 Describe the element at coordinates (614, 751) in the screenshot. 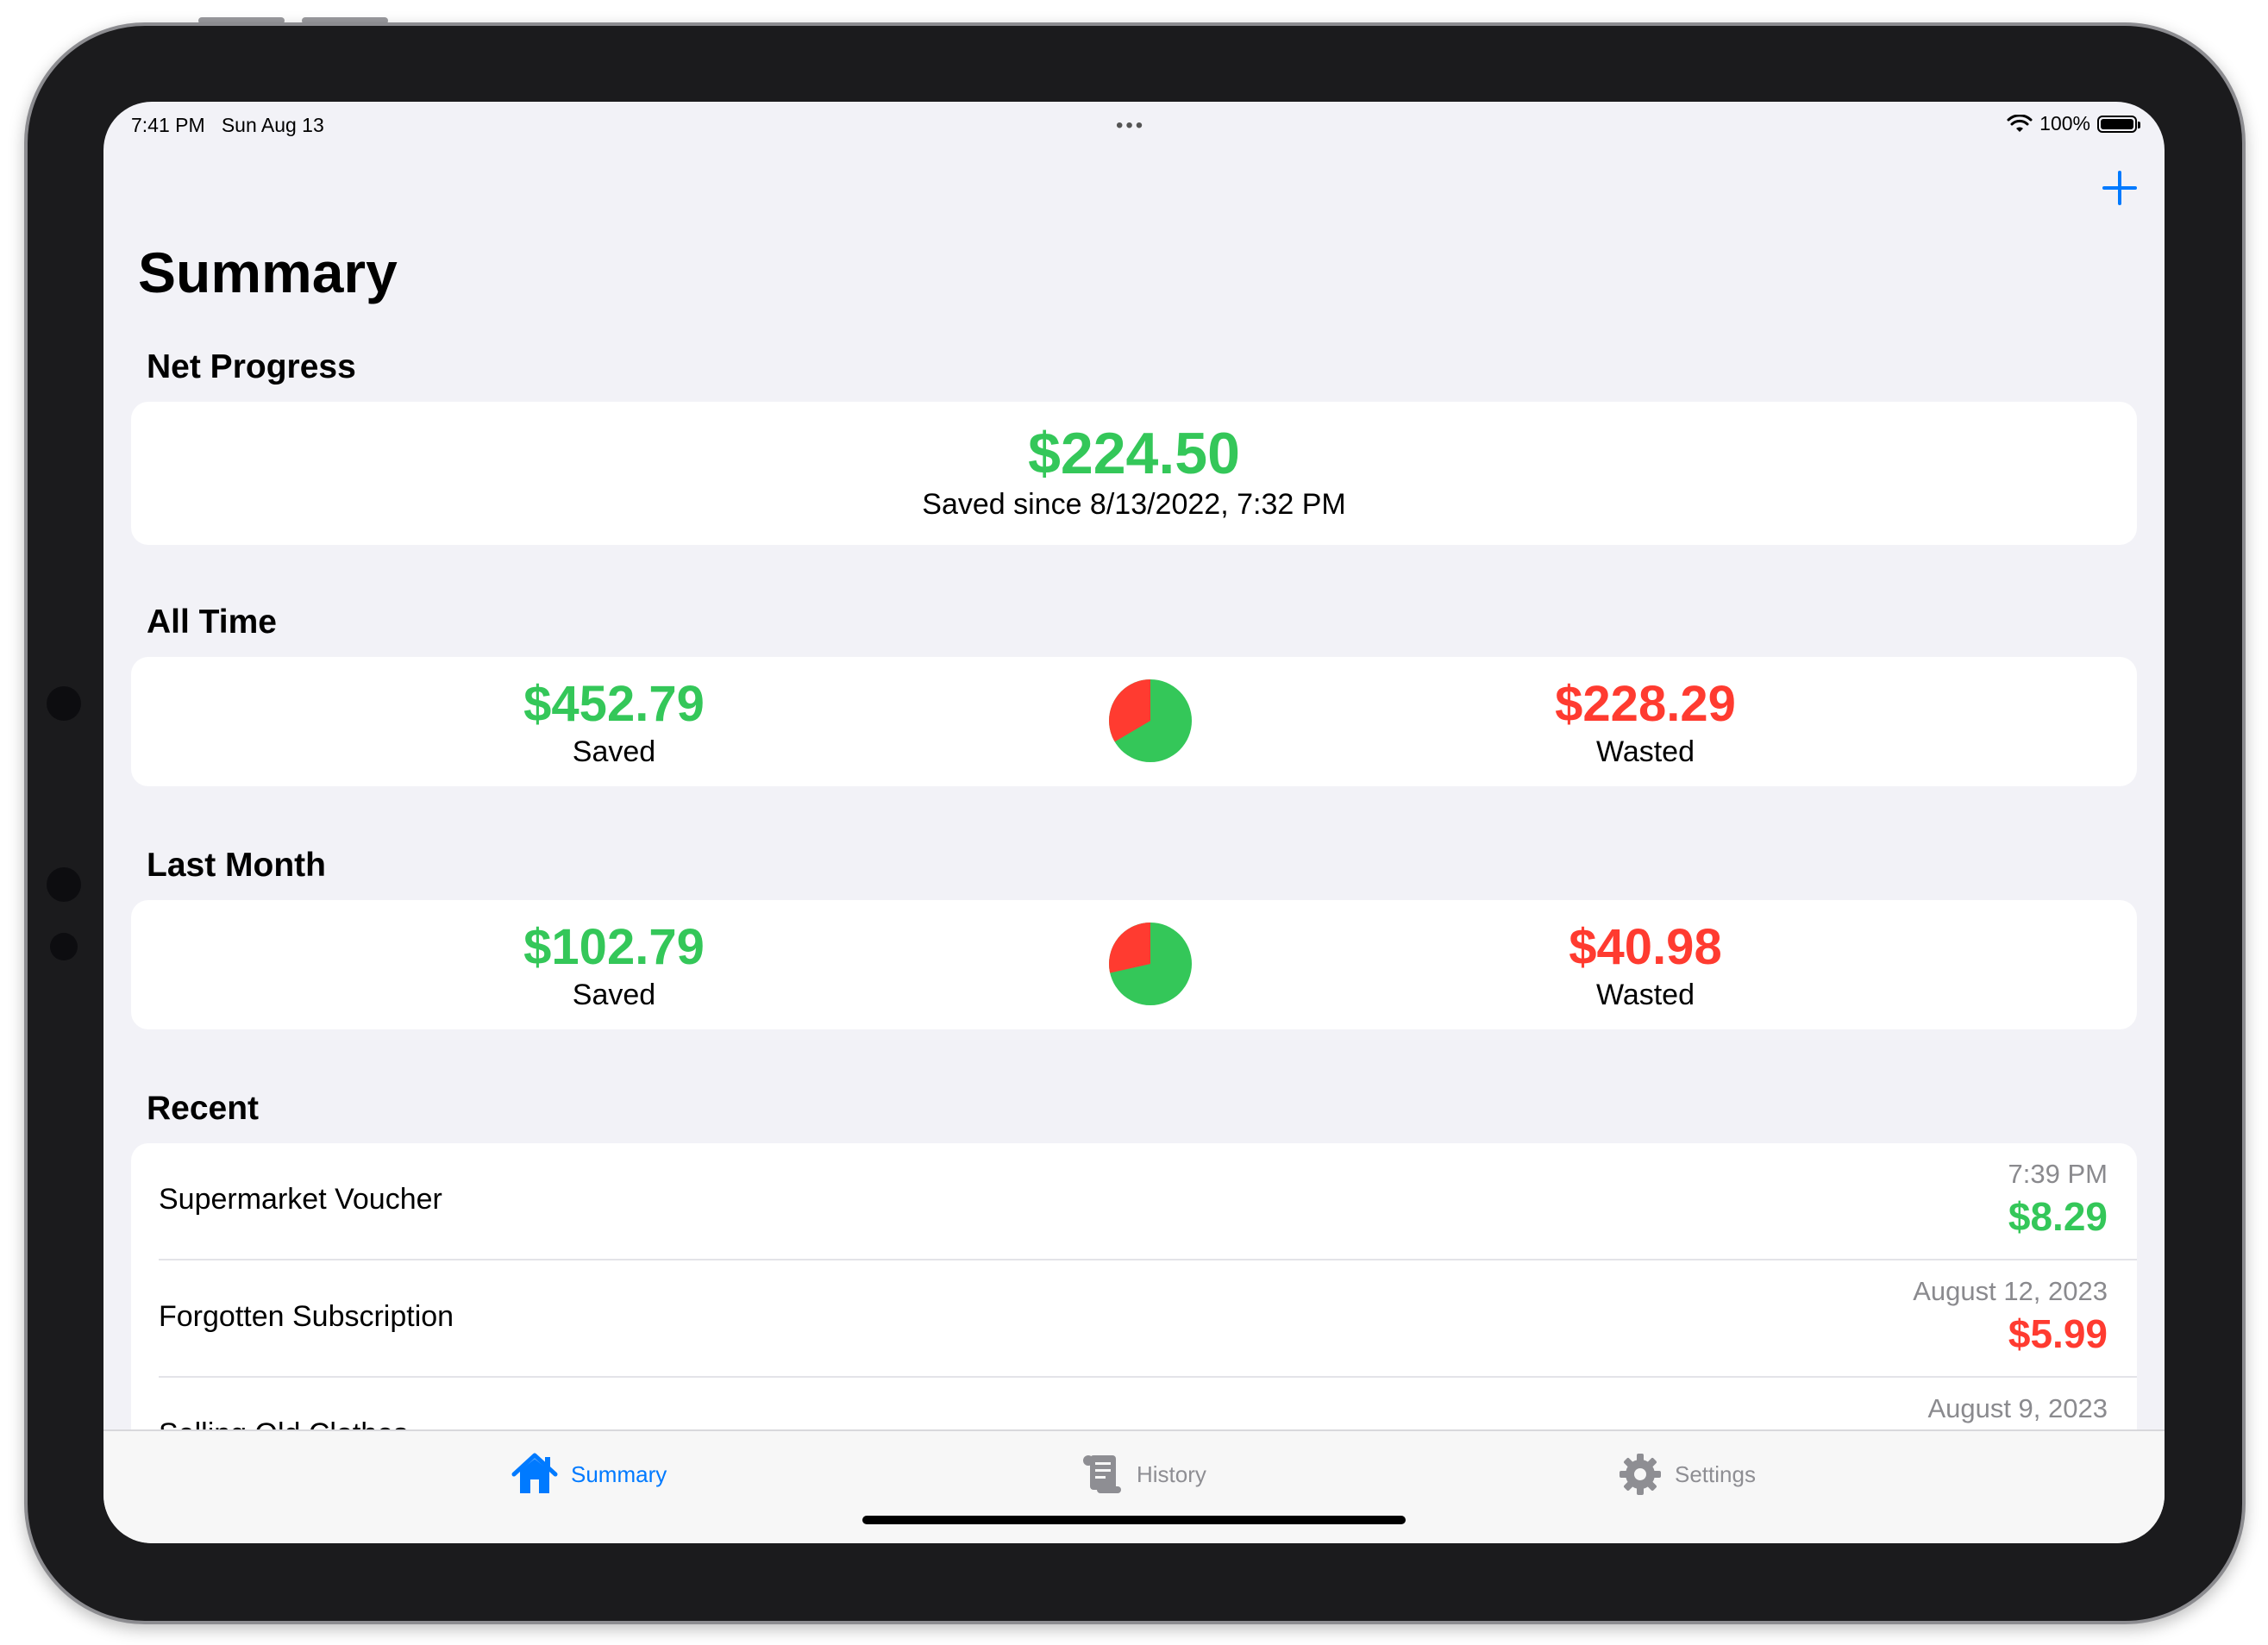

I see `all-time-saved-label: Saved` at that location.